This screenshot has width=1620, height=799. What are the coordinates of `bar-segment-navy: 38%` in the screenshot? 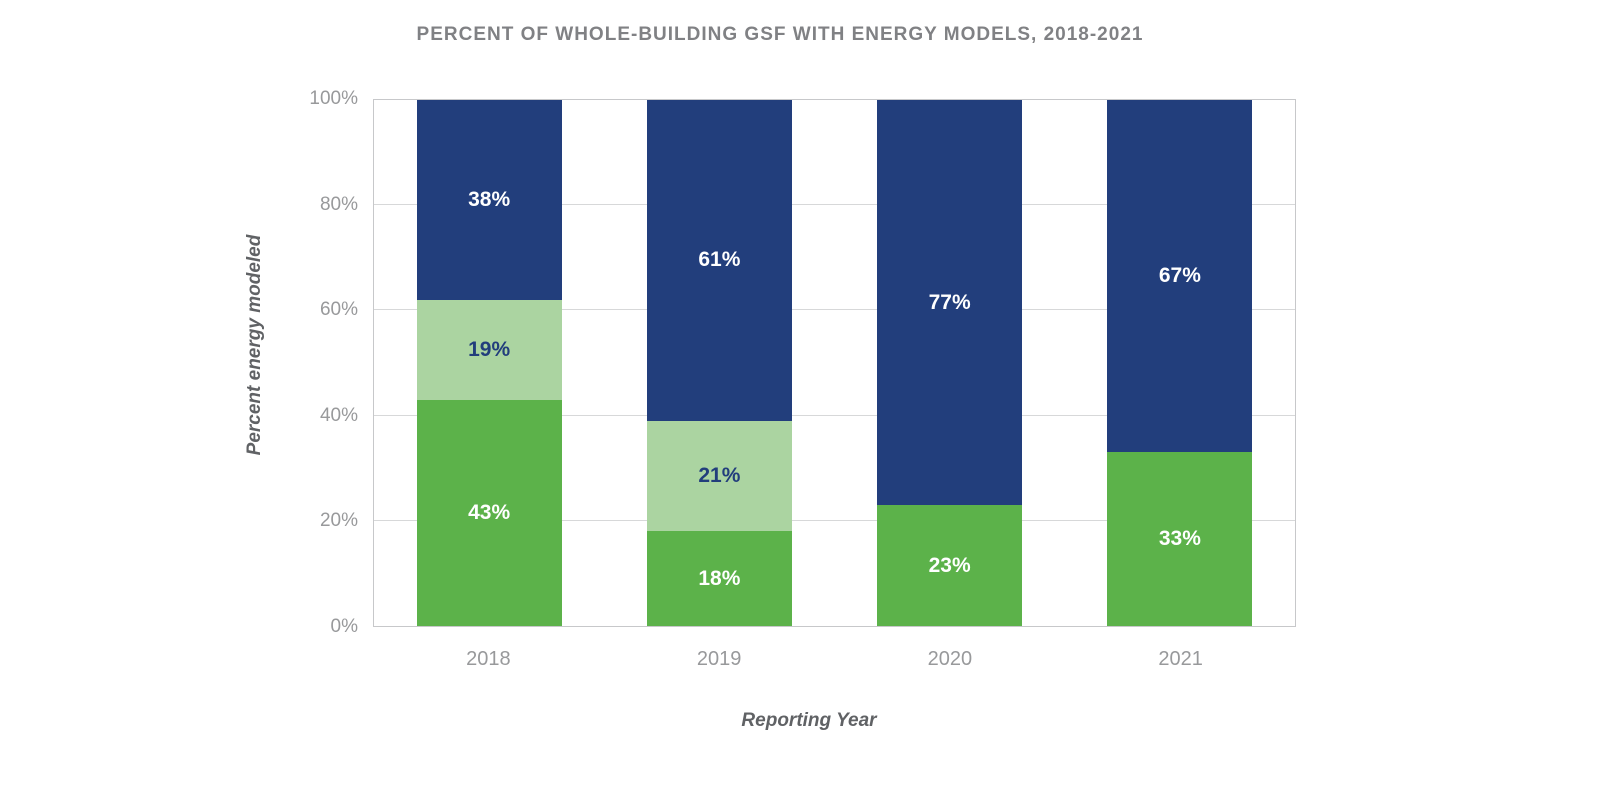 It's located at (489, 200).